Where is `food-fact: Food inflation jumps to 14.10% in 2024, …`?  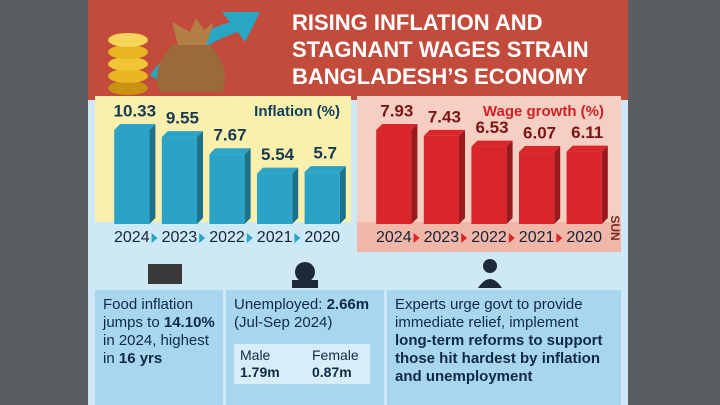 food-fact: Food inflation jumps to 14.10% in 2024, … is located at coordinates (159, 347).